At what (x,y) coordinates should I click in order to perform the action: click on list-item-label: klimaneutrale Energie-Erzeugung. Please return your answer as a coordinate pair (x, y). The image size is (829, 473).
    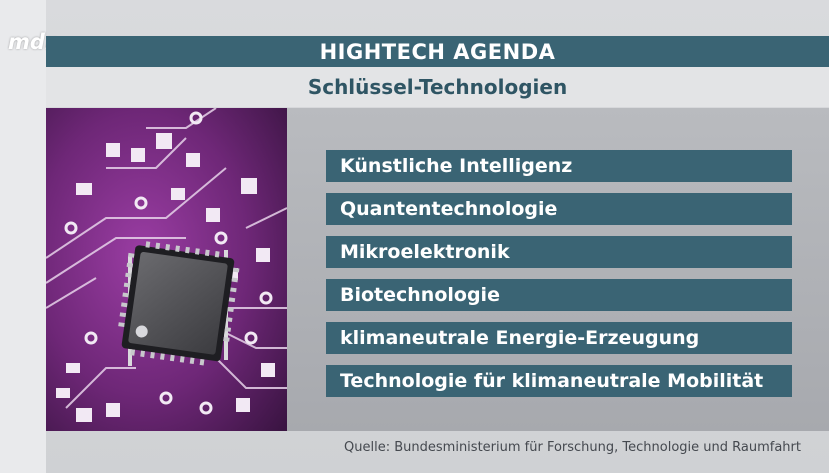
    Looking at the image, I should click on (520, 338).